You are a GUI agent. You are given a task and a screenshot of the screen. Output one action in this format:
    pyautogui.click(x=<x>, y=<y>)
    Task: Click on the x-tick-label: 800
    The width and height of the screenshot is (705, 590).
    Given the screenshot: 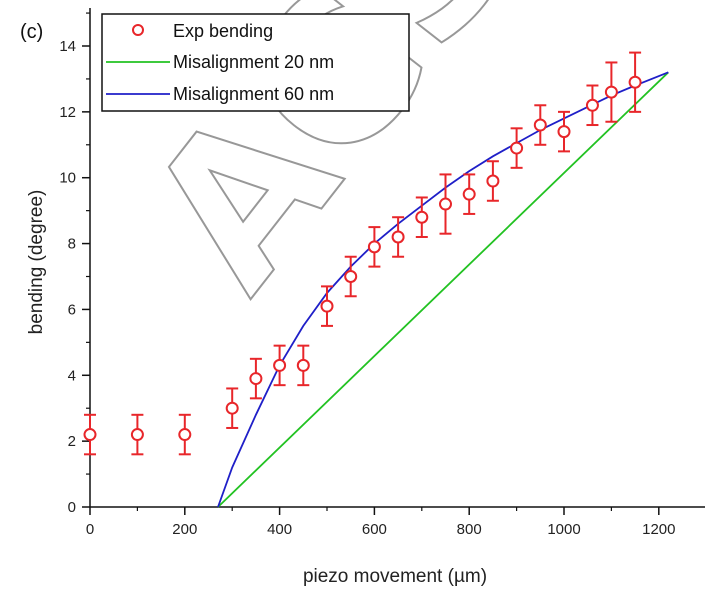 What is the action you would take?
    pyautogui.click(x=469, y=529)
    